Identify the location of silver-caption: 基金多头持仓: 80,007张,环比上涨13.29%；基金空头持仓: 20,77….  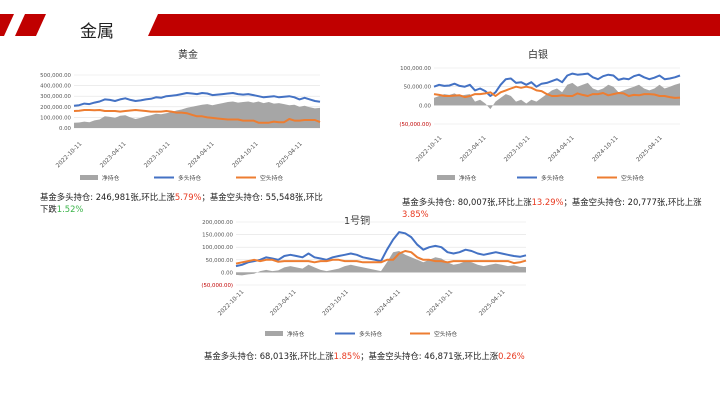
(555, 208).